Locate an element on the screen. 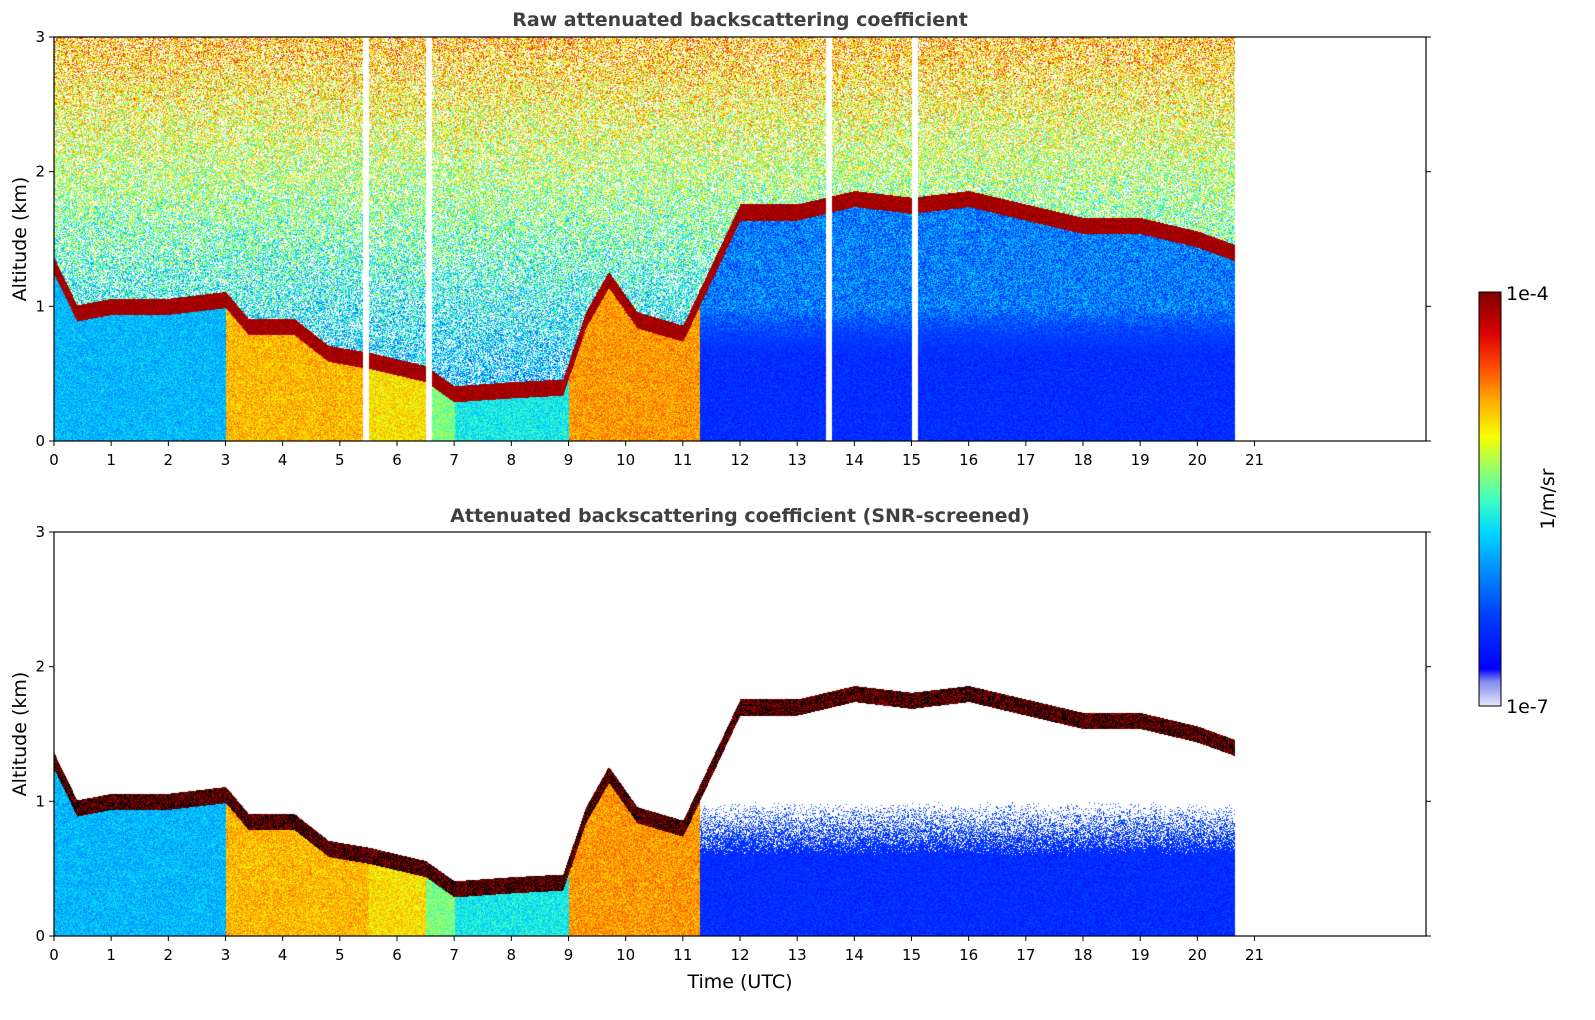 This screenshot has width=1595, height=1020. colorbar: 1e-4 1e-7 1/m/sr is located at coordinates (1518, 500).